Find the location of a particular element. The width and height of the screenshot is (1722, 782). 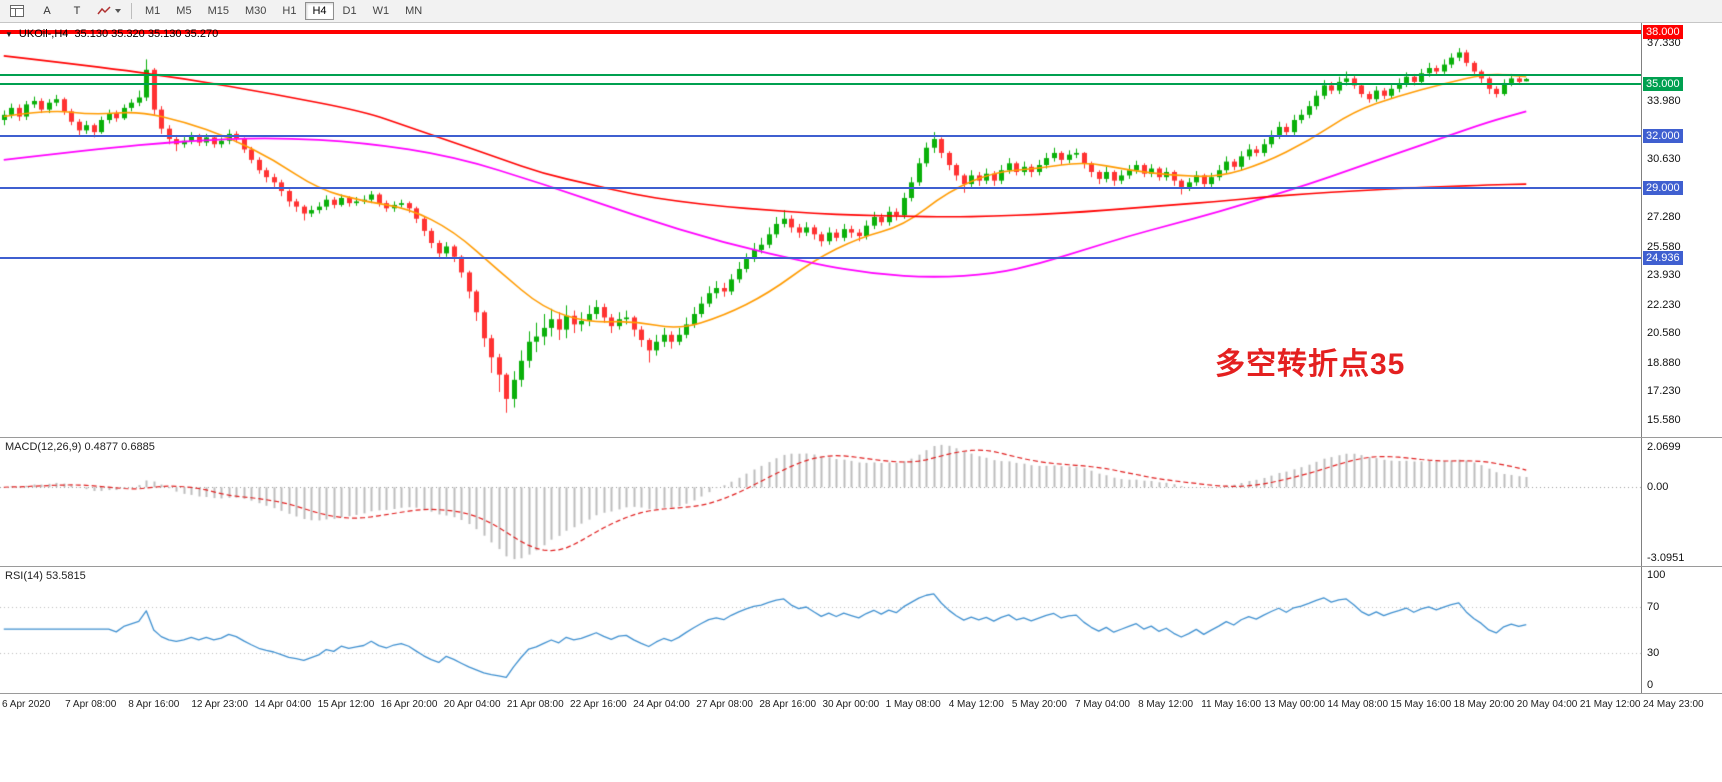

rsi-axis-label: 70 is located at coordinates (1653, 607).